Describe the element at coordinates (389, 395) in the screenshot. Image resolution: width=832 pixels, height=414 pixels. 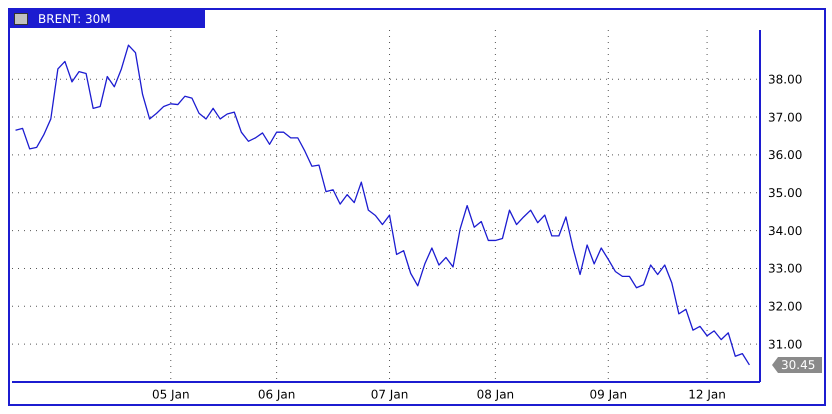
I see `x-tick-label: 07 Jan` at that location.